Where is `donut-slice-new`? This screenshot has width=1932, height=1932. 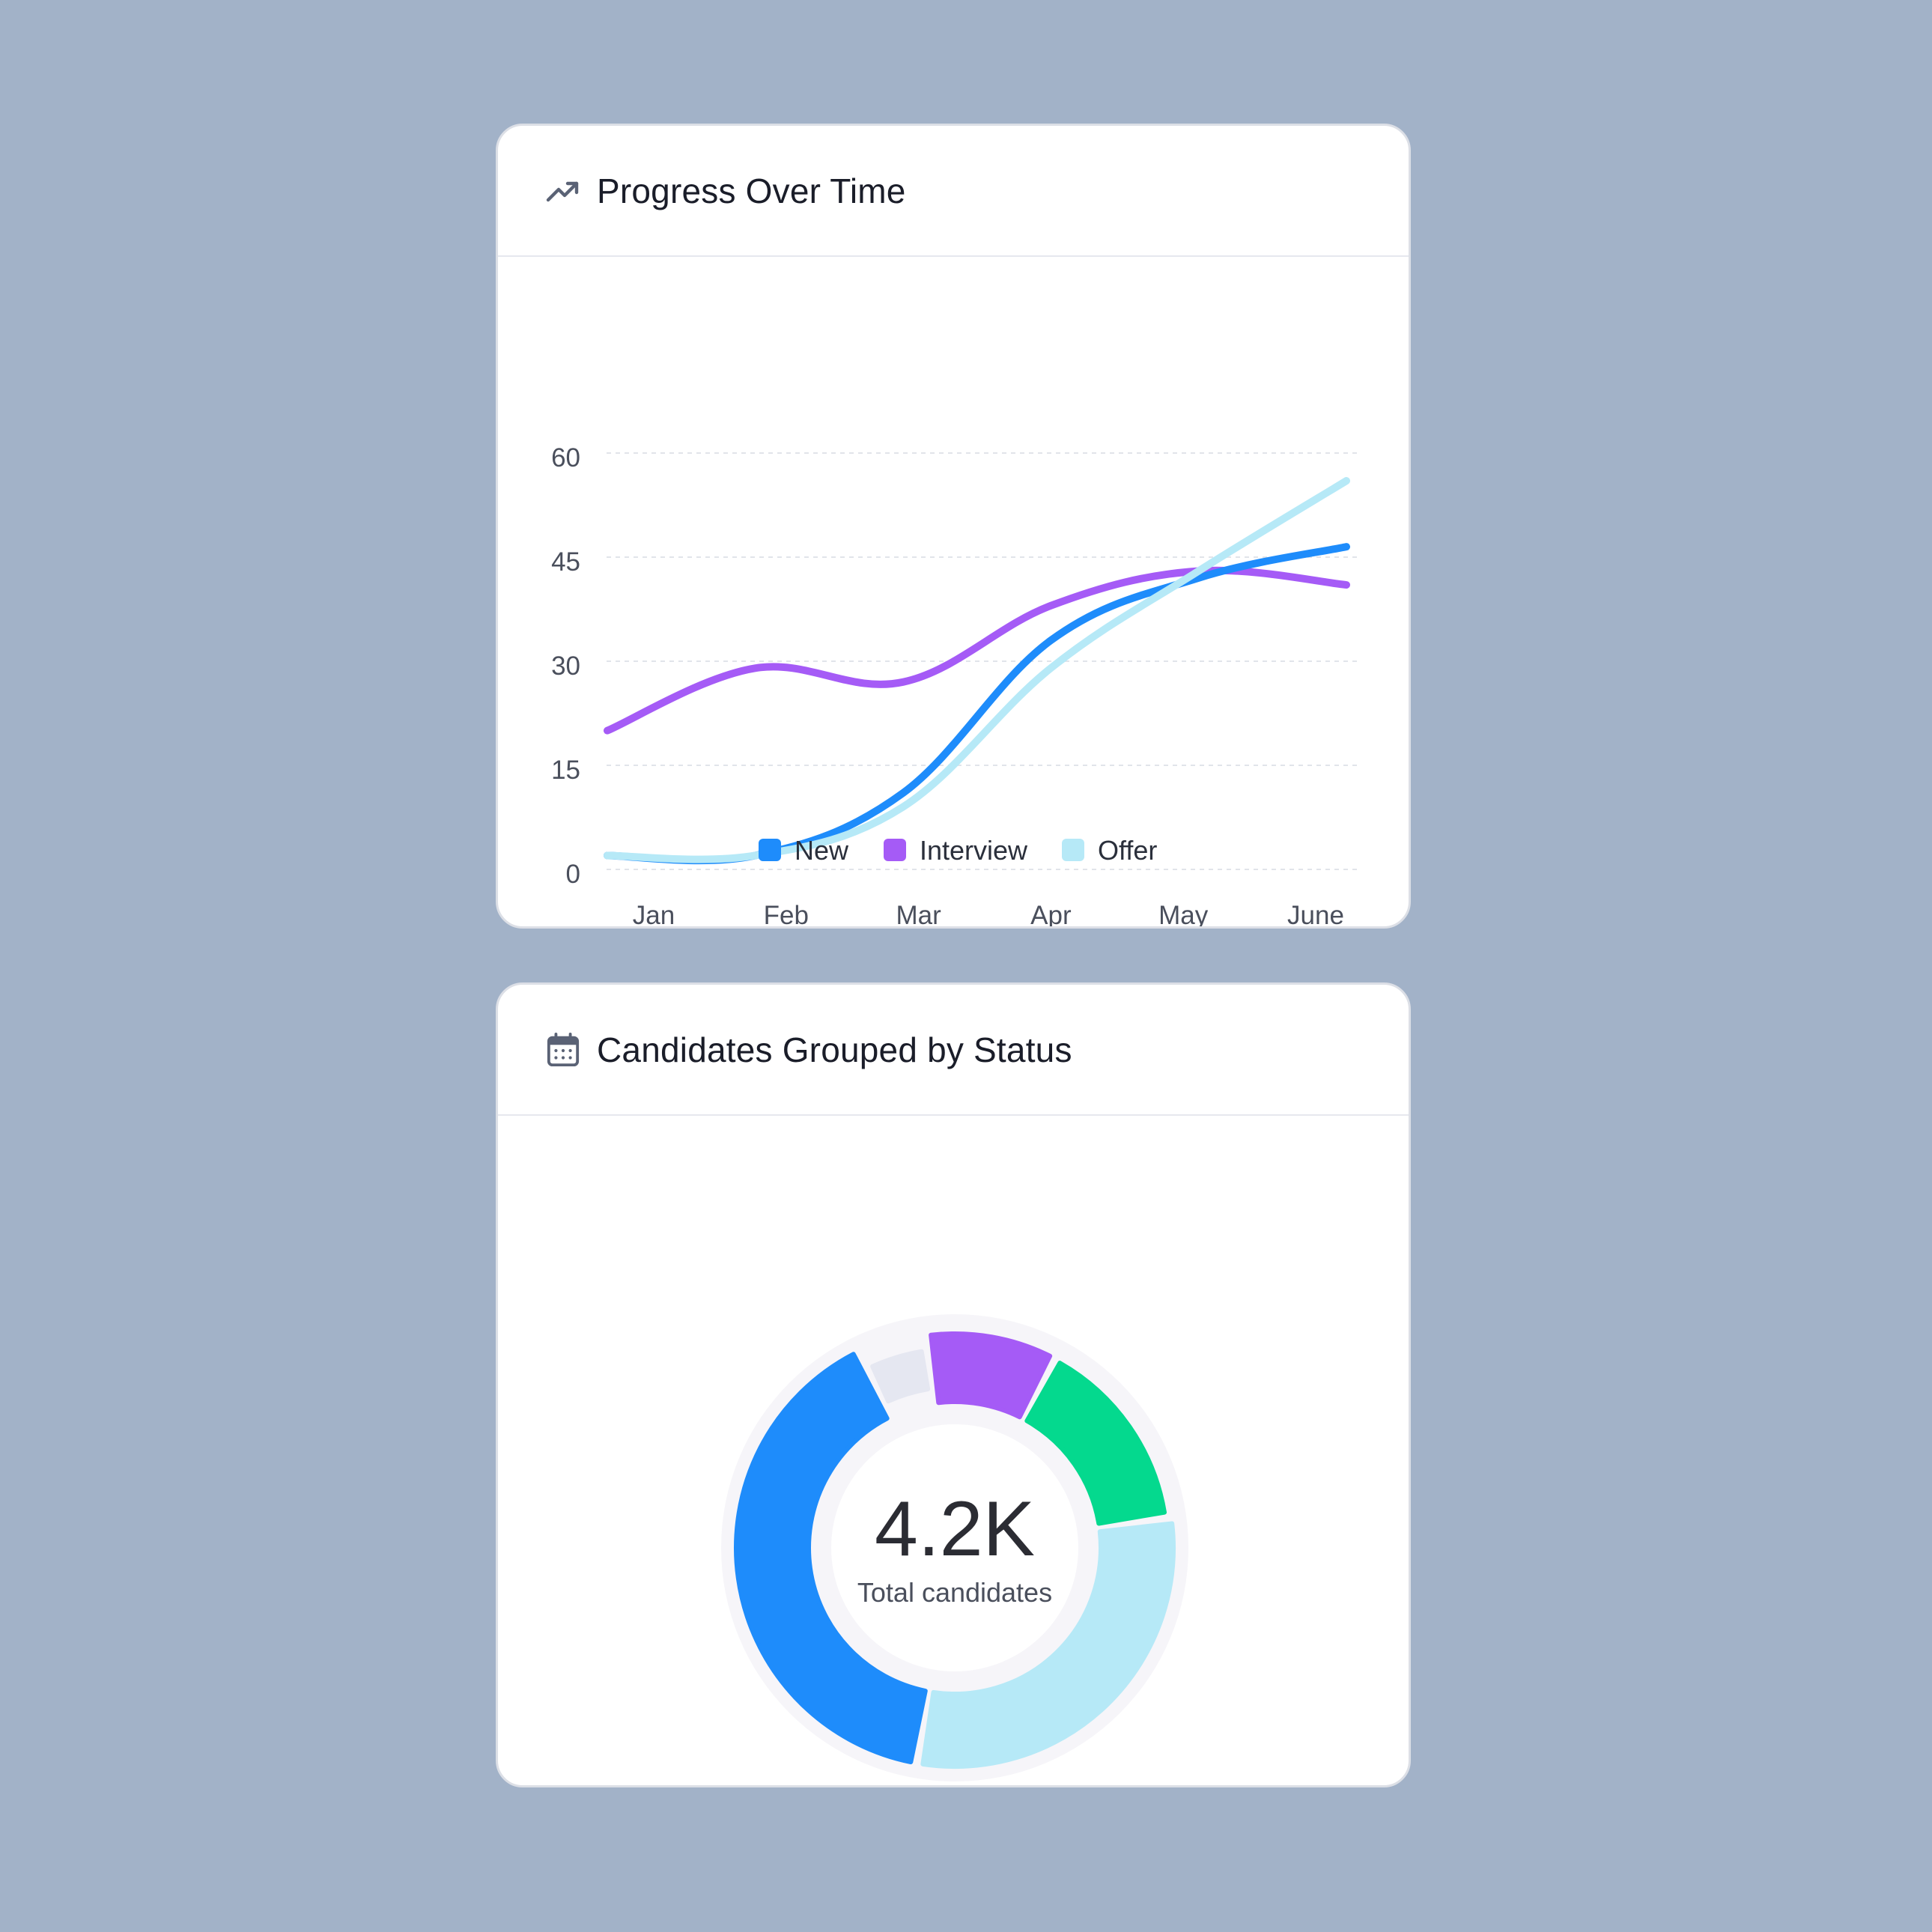
donut-slice-new is located at coordinates (831, 1558).